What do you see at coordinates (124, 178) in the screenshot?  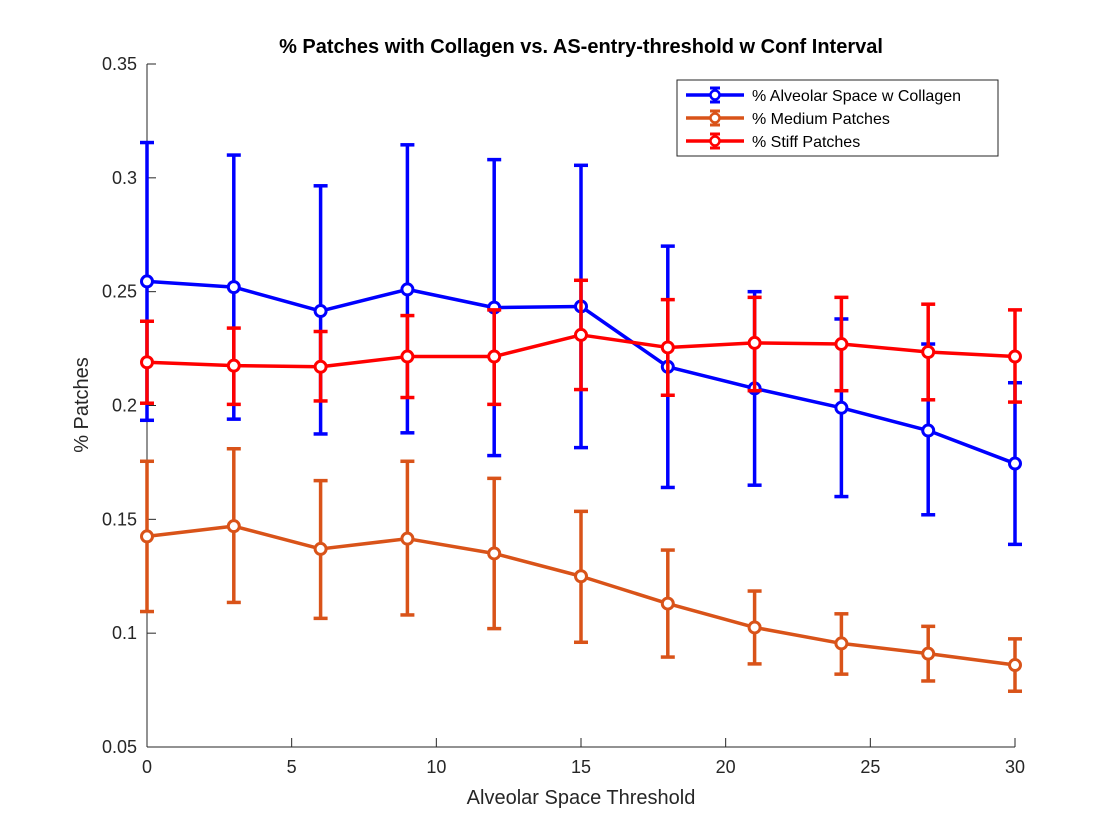 I see `y-tick-label: 0.3` at bounding box center [124, 178].